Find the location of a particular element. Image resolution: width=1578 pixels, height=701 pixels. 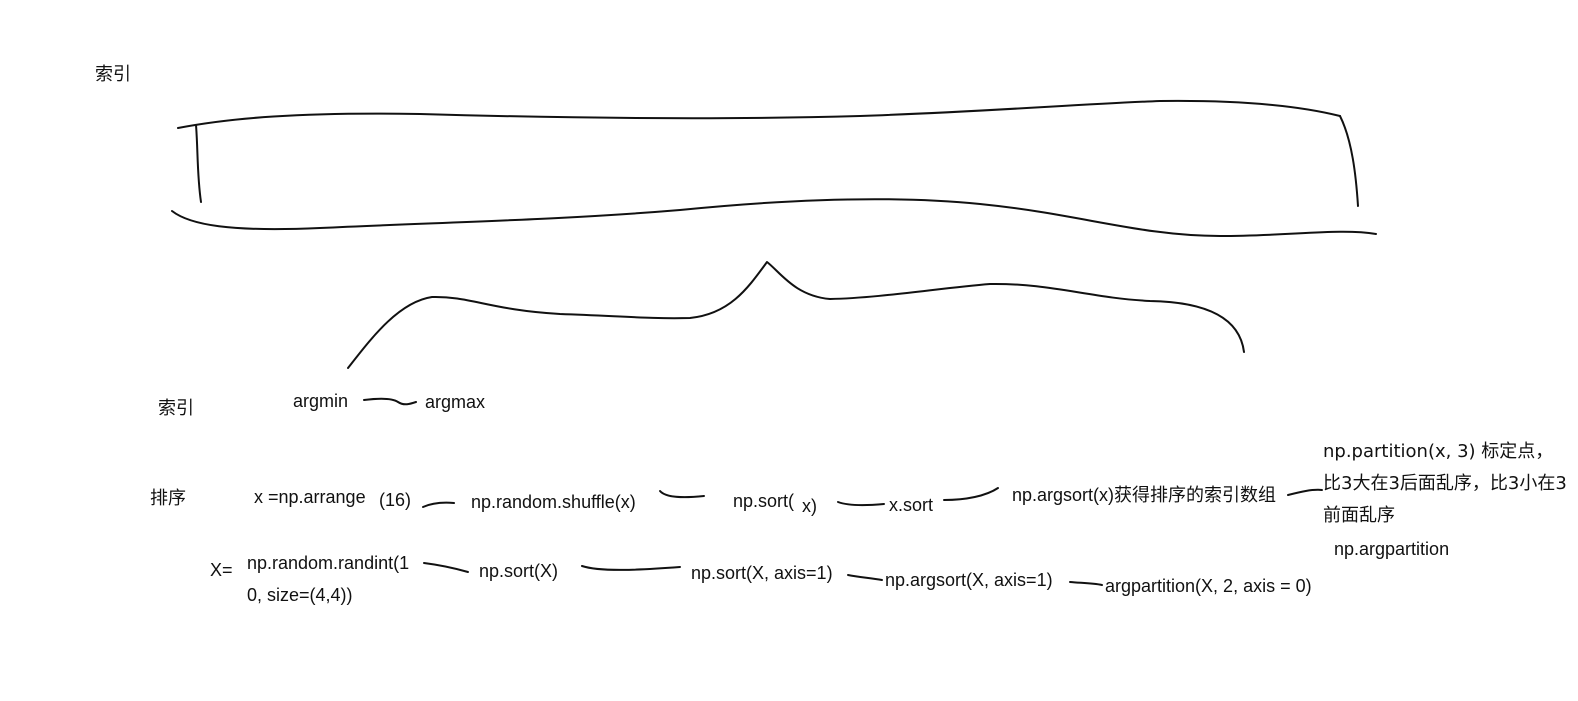

matrix-node-npsort: np.sort(X) is located at coordinates (519, 571).